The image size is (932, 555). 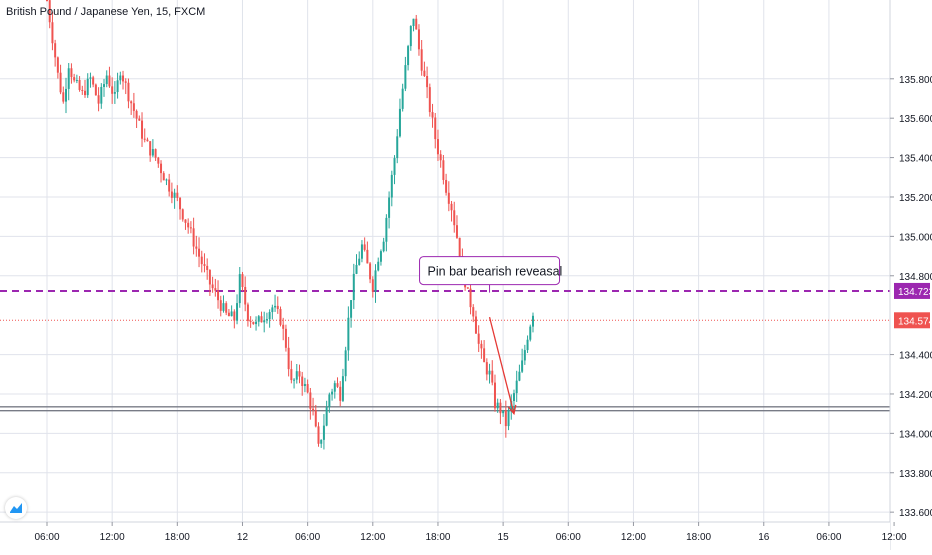 I want to click on time-tick-label: 16, so click(x=764, y=537).